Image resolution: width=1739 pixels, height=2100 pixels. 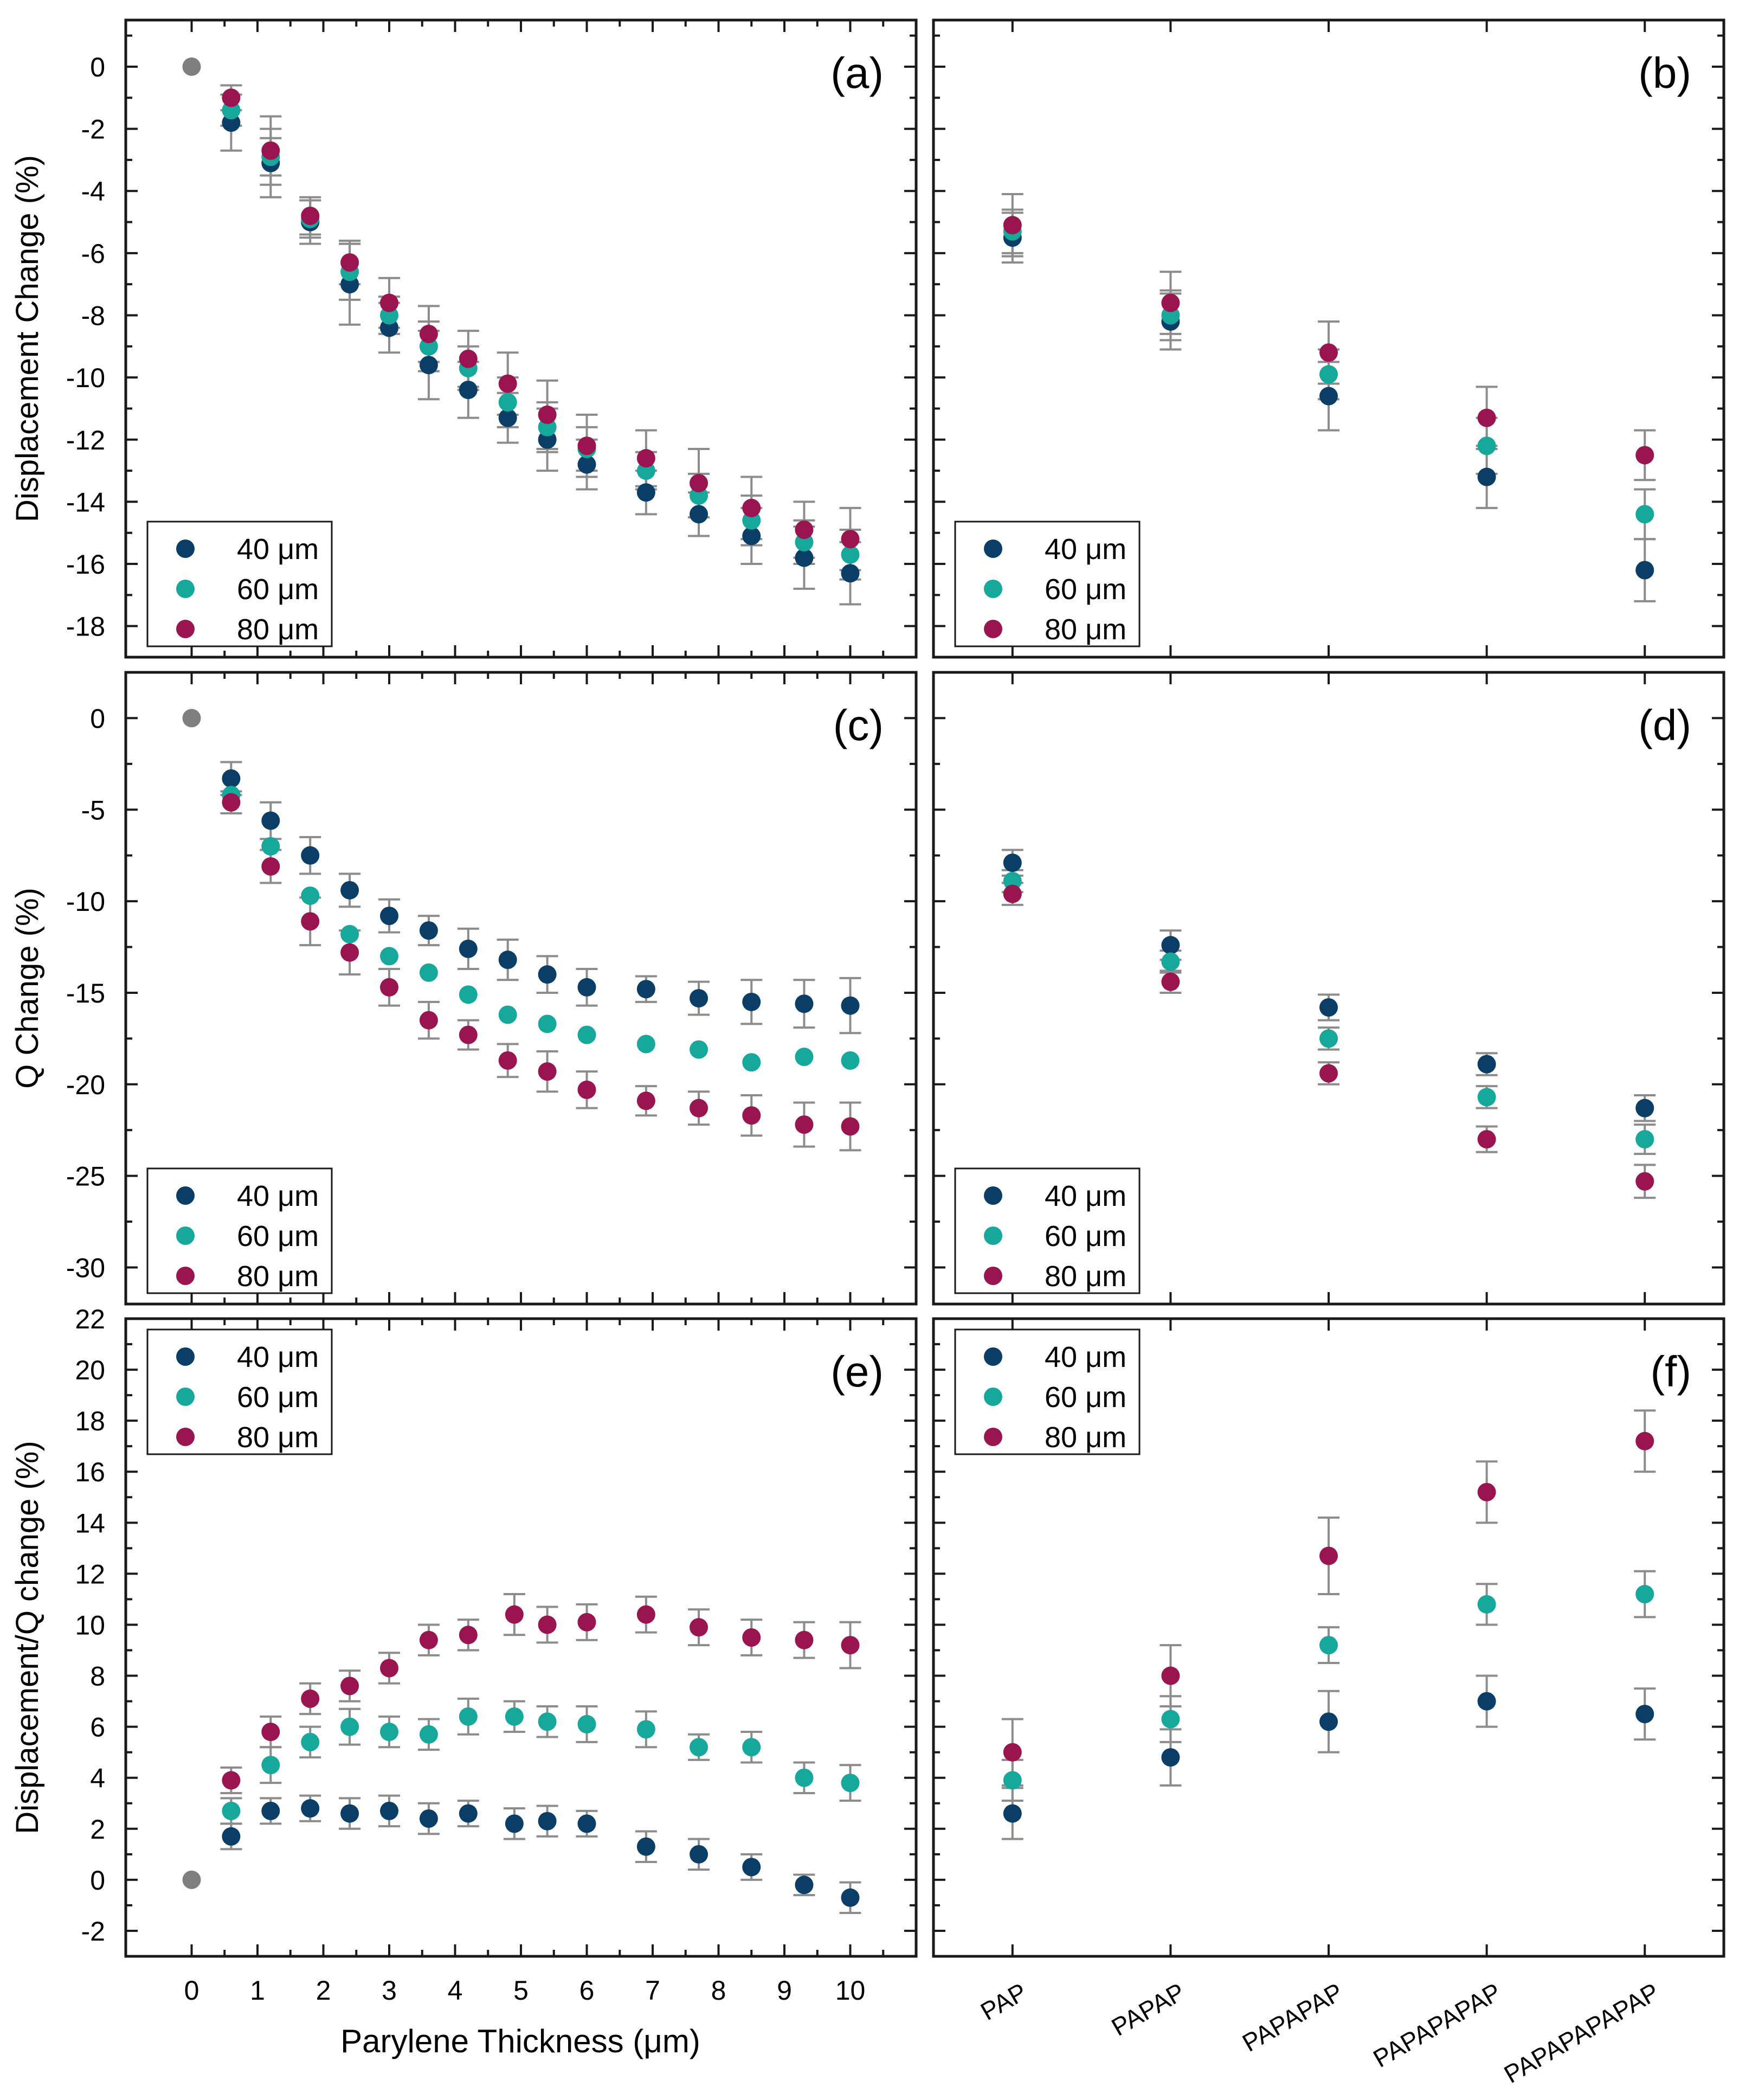 What do you see at coordinates (90, 1421) in the screenshot?
I see `y-tick-label: 18` at bounding box center [90, 1421].